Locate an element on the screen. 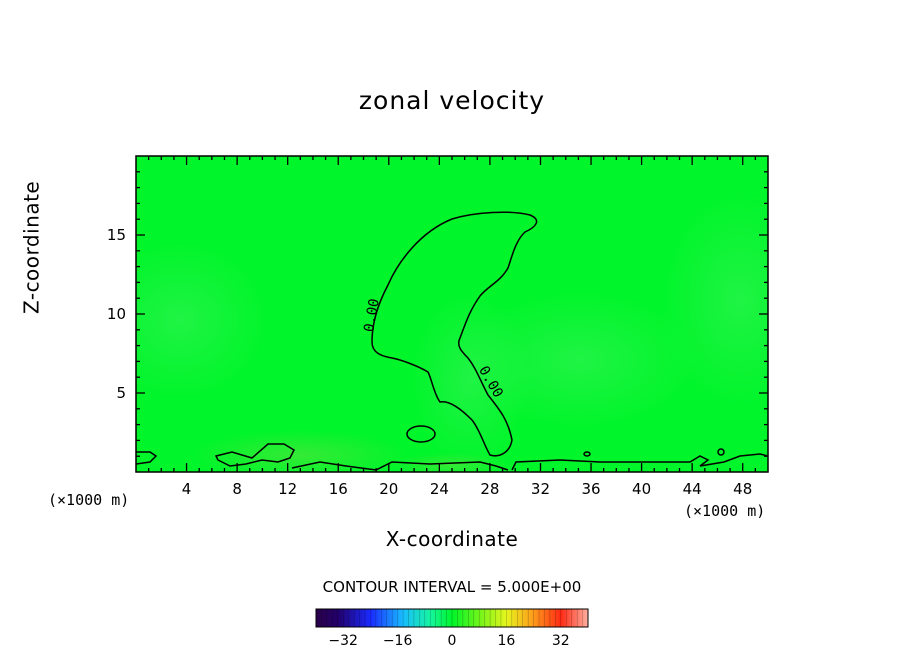 This screenshot has width=904, height=654. x-tick-label: 28 is located at coordinates (490, 489).